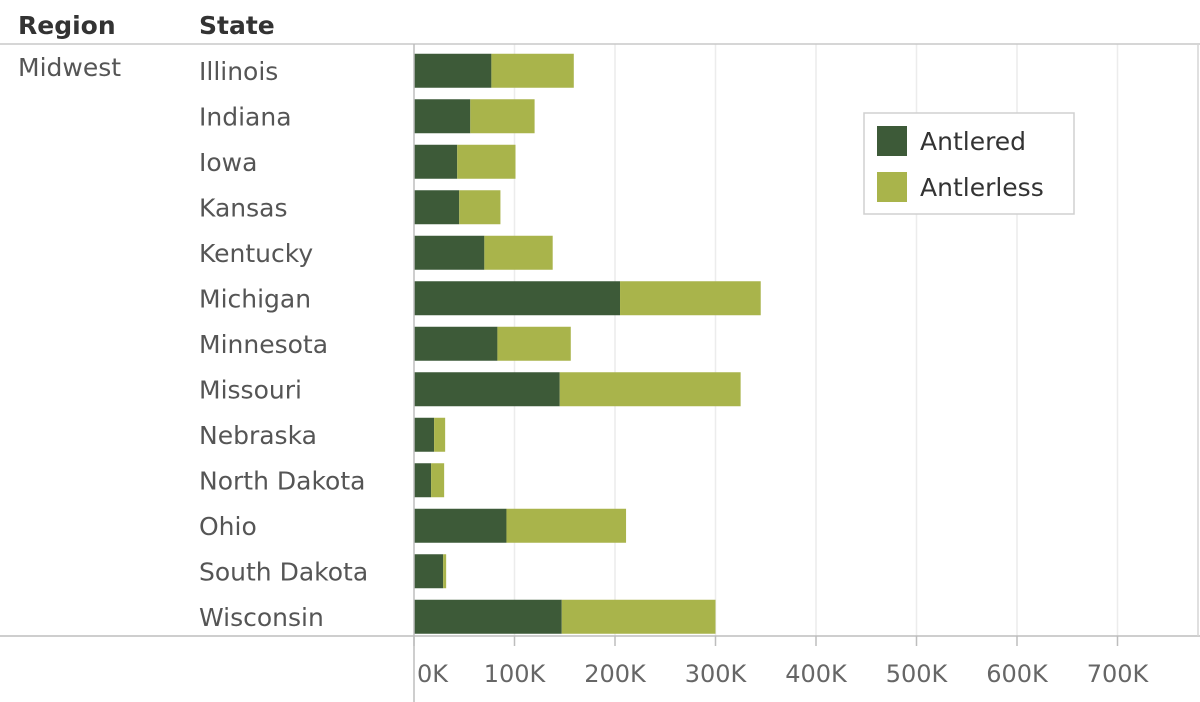 This screenshot has height=702, width=1200. What do you see at coordinates (261, 617) in the screenshot?
I see `state-label: Wisconsin` at bounding box center [261, 617].